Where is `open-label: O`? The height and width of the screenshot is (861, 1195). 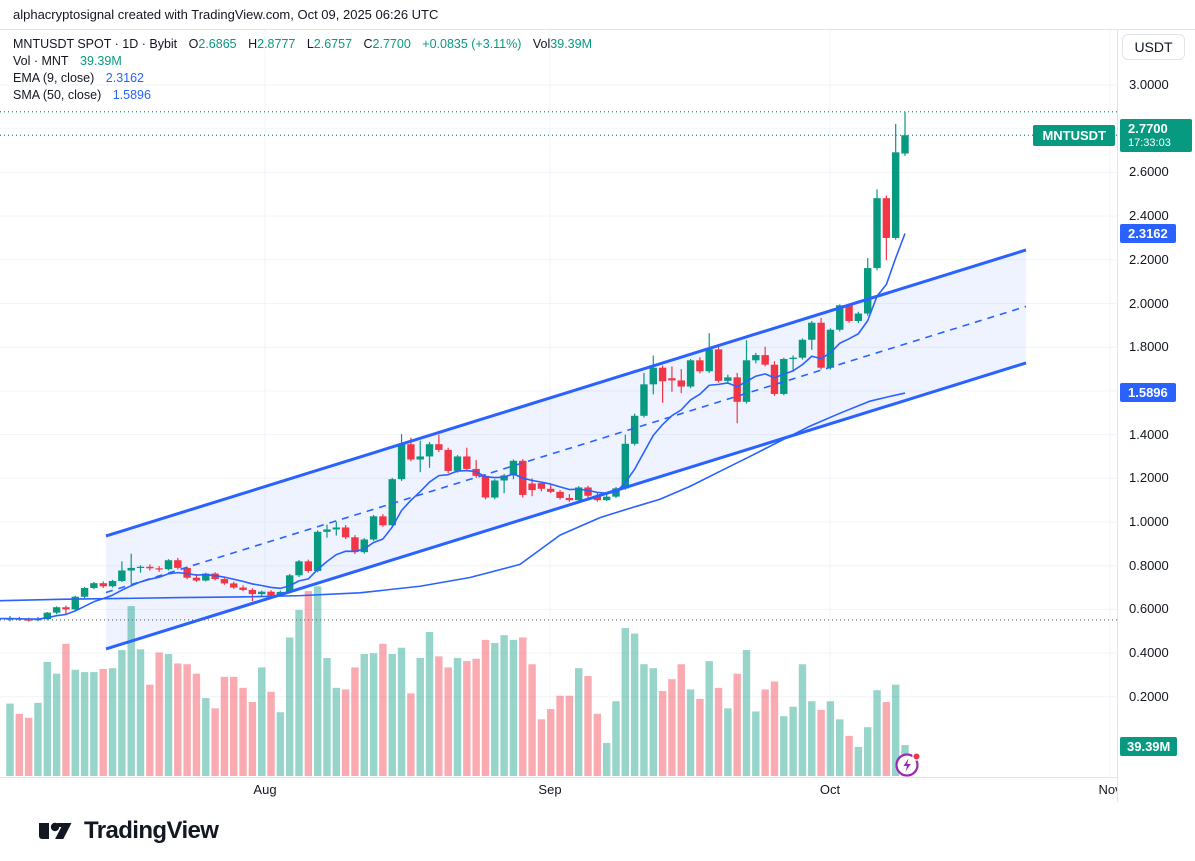
open-label: O is located at coordinates (193, 44).